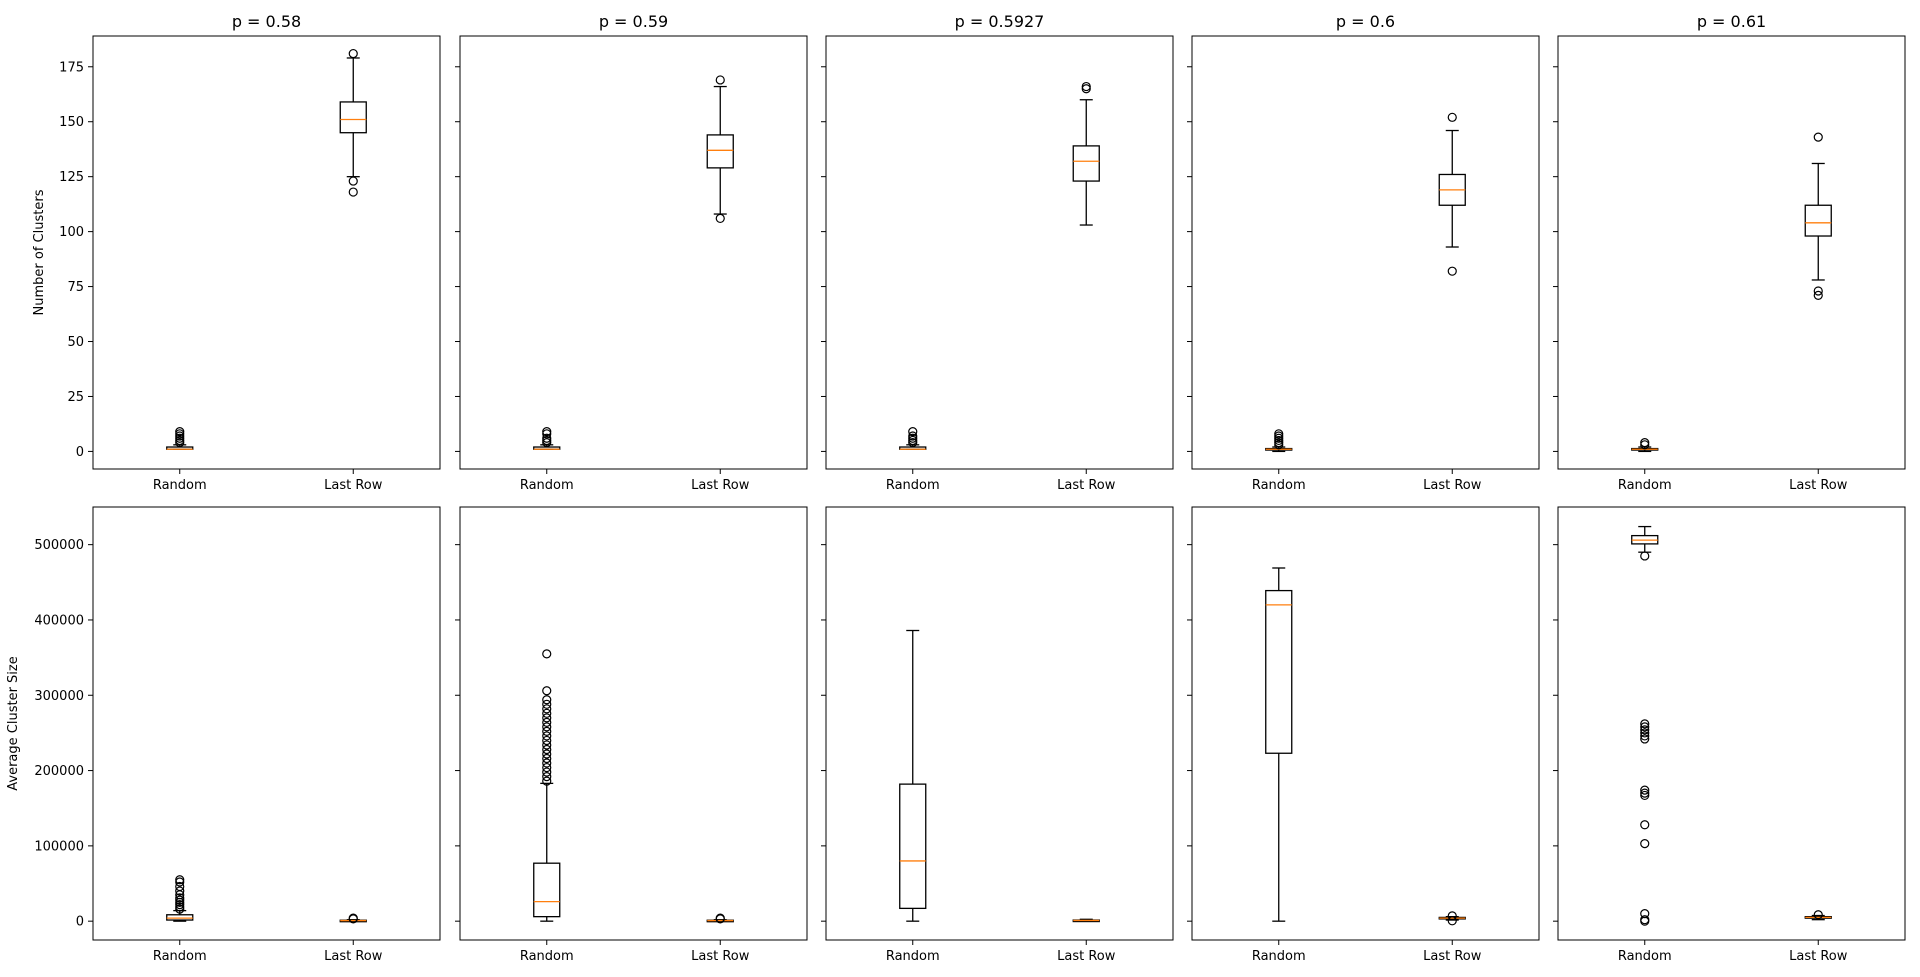 The image size is (1920, 977). Describe the element at coordinates (39, 252) in the screenshot. I see `y-axis-label: Number of Clusters` at that location.